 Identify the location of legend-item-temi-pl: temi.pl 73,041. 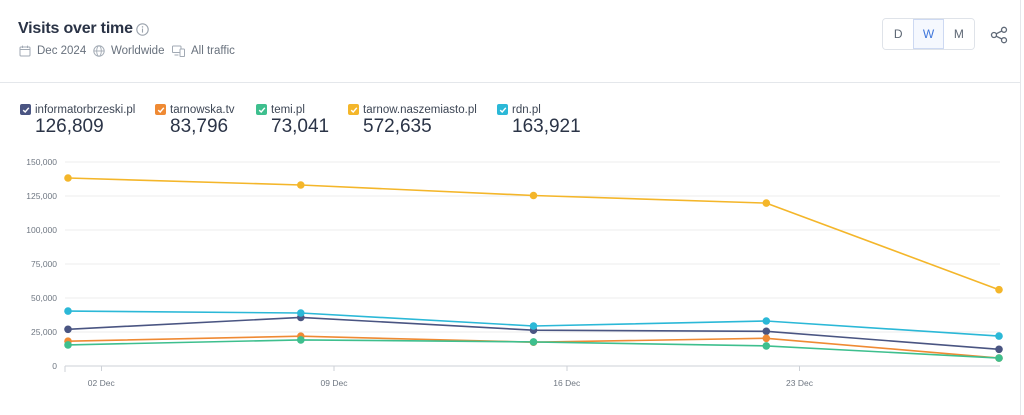
(292, 119).